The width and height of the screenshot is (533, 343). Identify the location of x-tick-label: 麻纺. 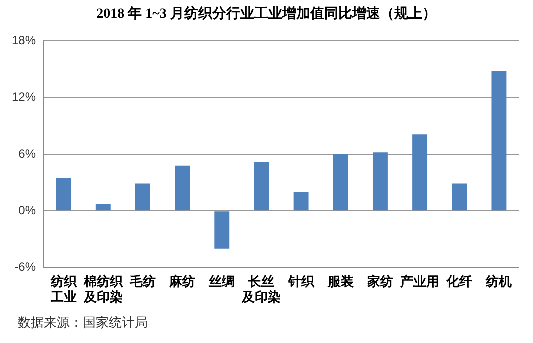
(182, 282).